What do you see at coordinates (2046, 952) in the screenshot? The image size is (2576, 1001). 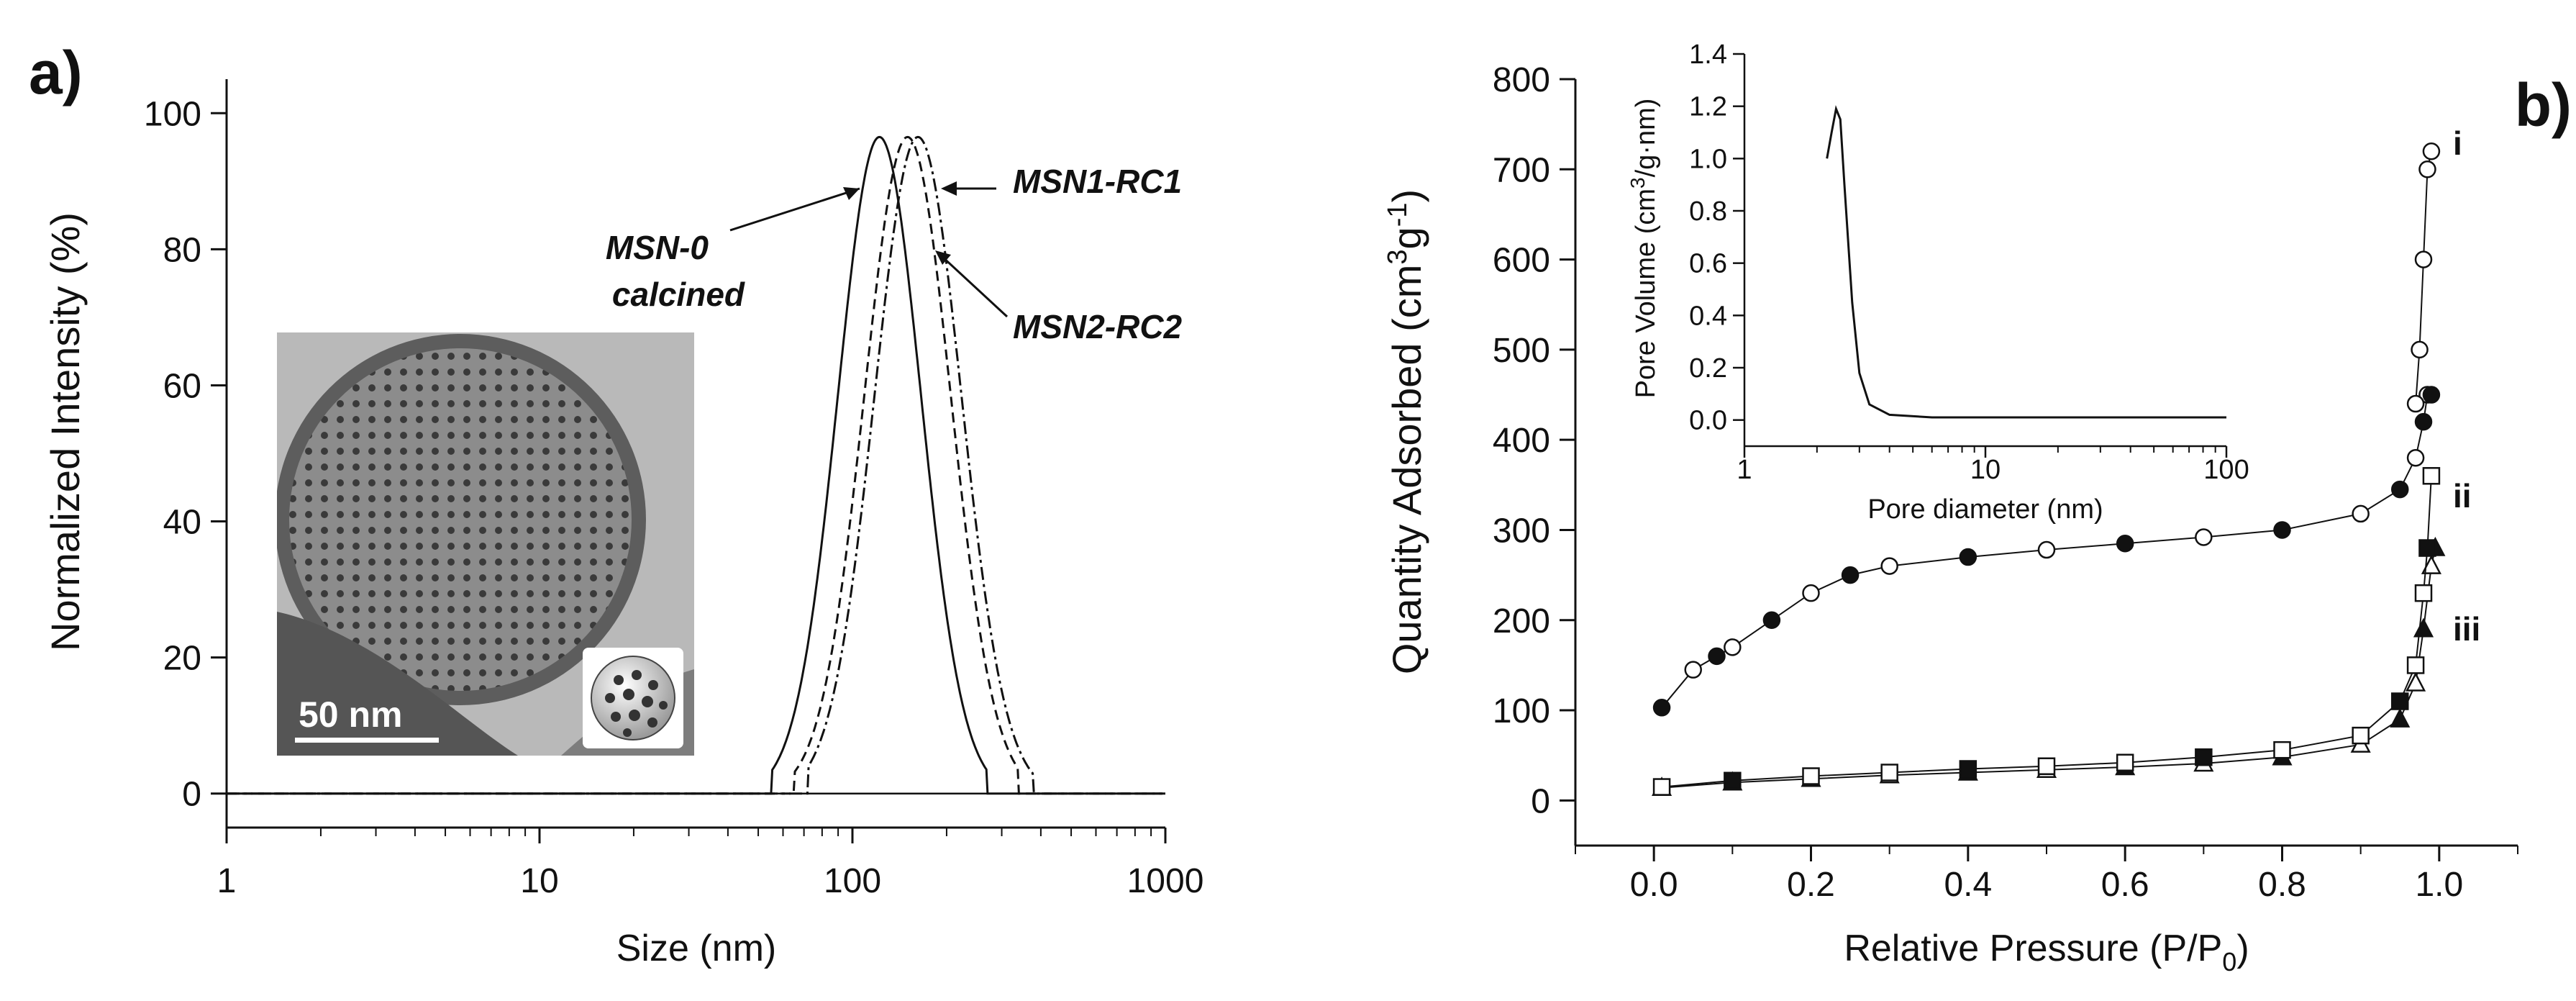 I see `b-x-axis-label: Relative Pressure (P/P0)` at bounding box center [2046, 952].